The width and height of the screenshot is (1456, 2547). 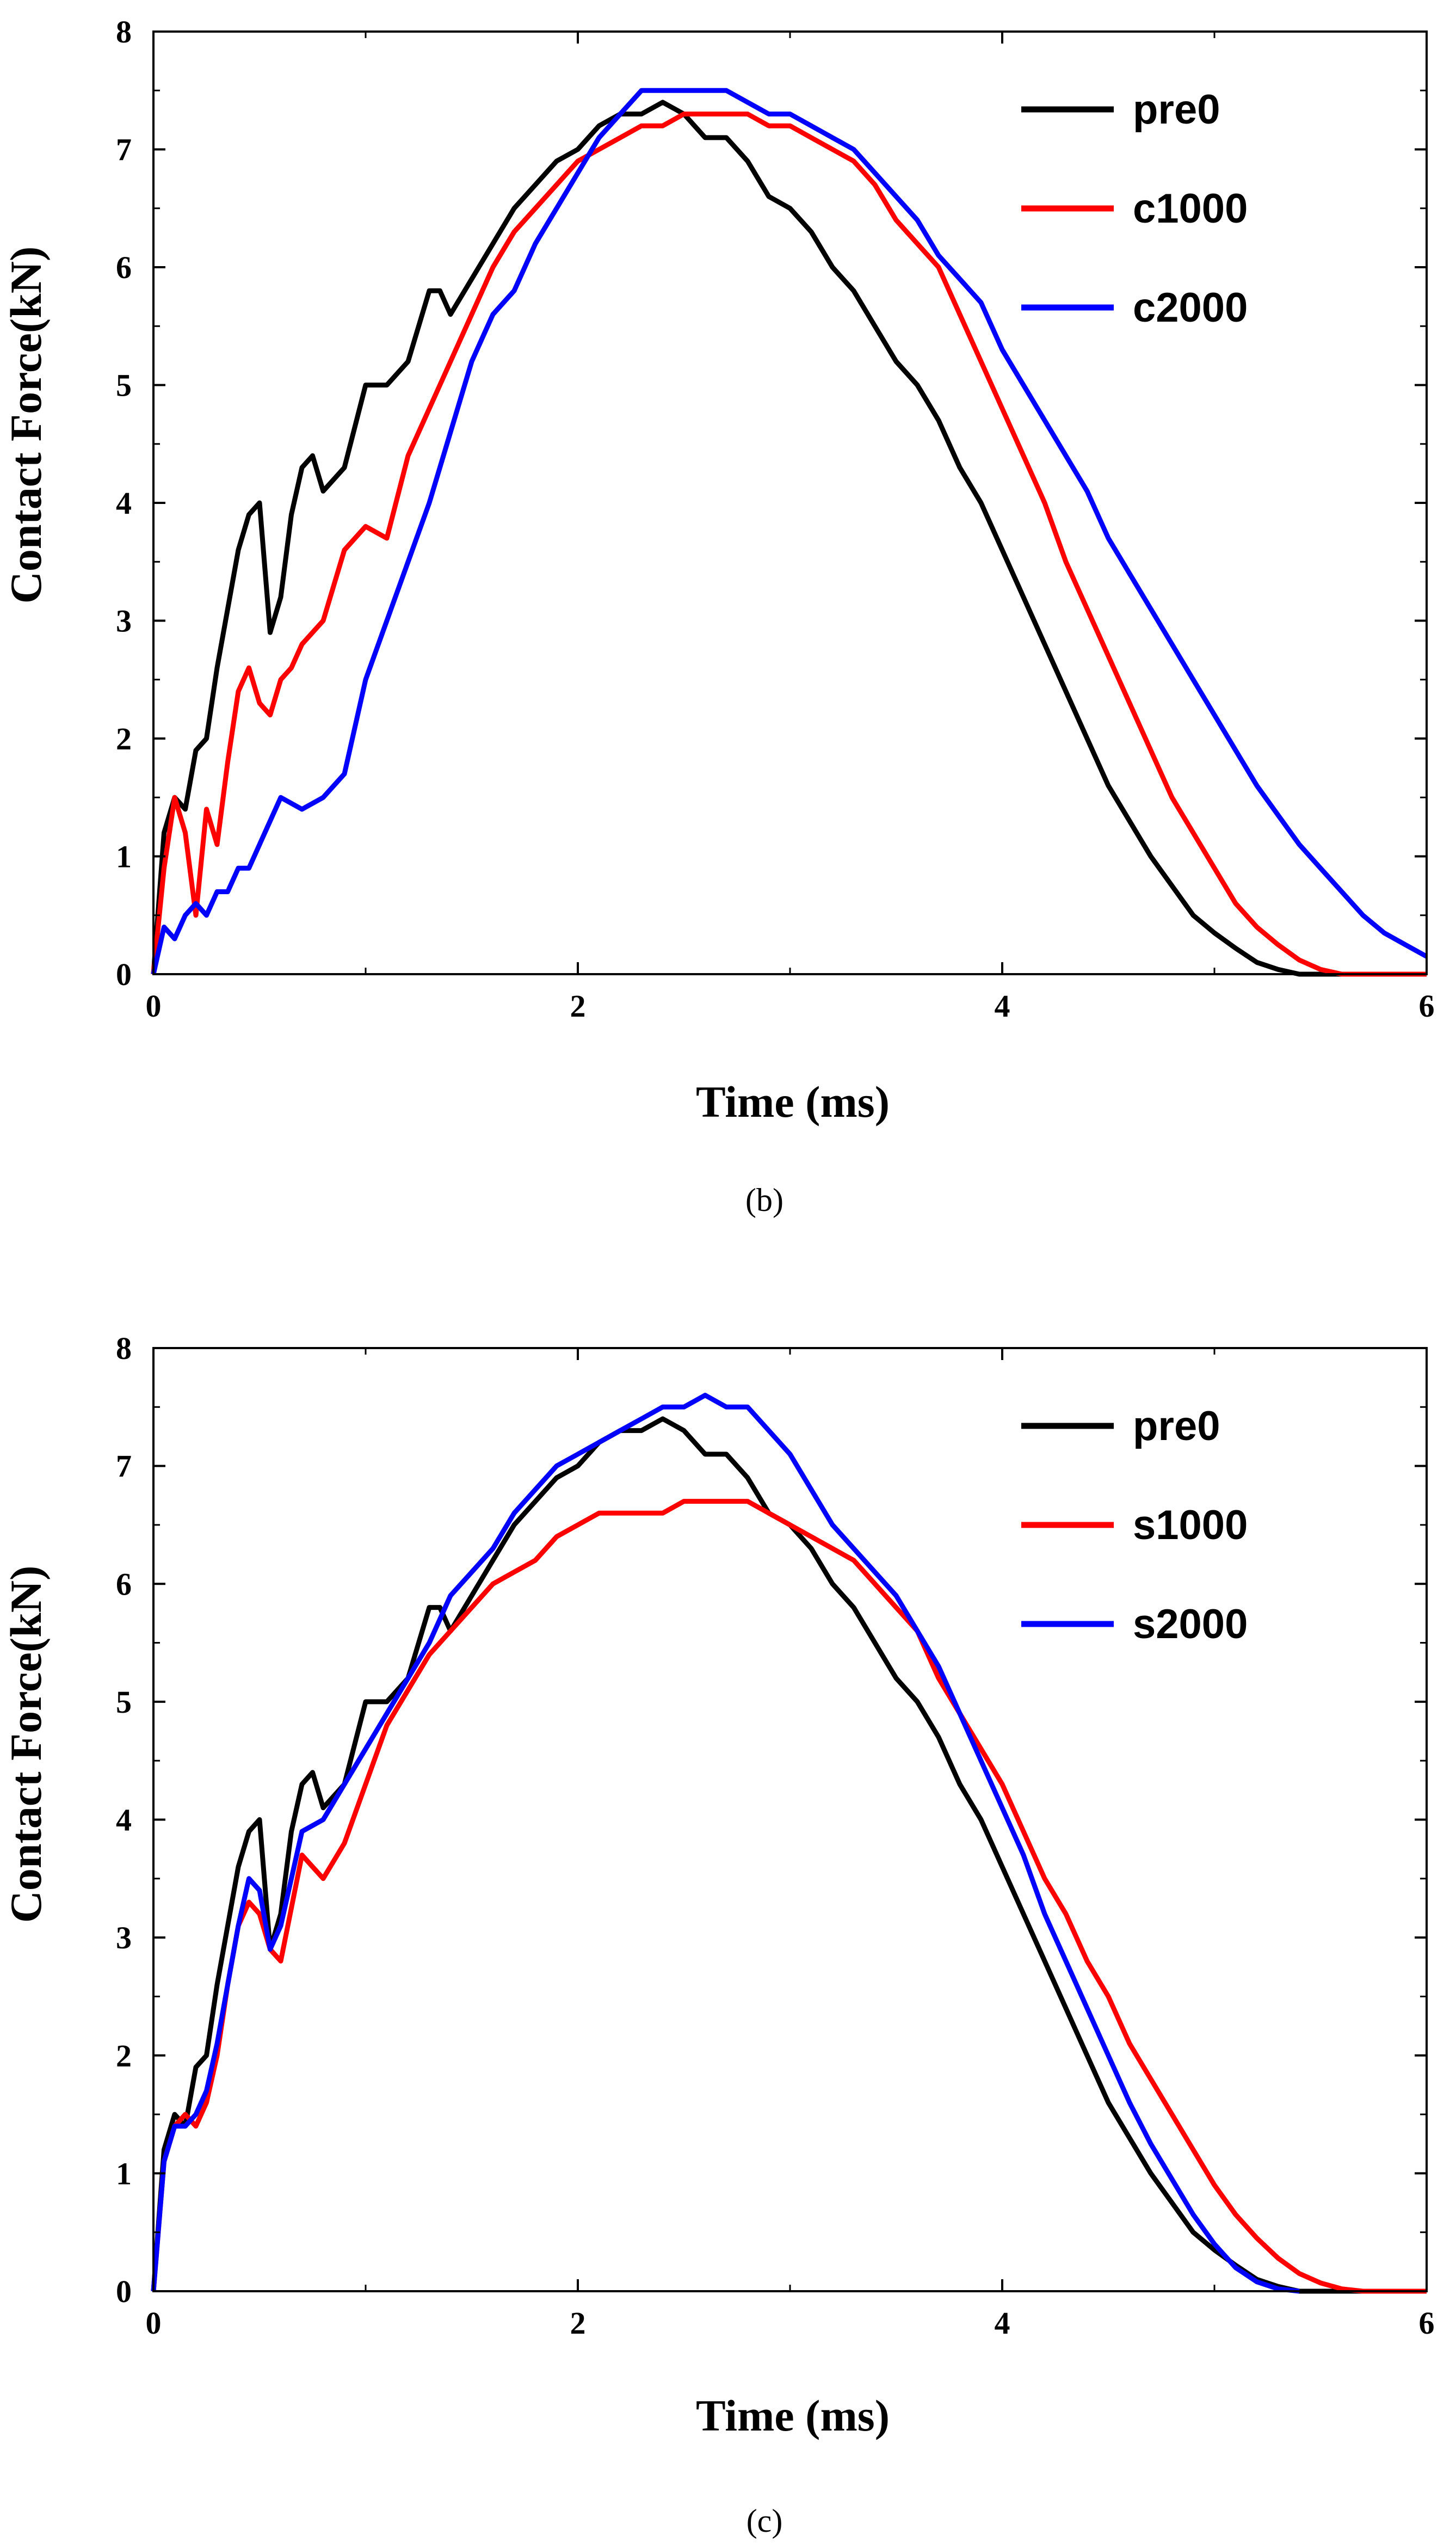 I want to click on chart-caption: (c), so click(x=764, y=2521).